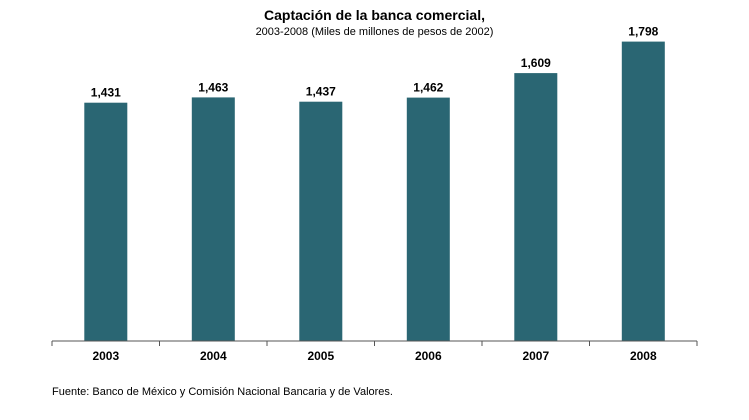  Describe the element at coordinates (374, 343) in the screenshot. I see `ticks-layer` at that location.